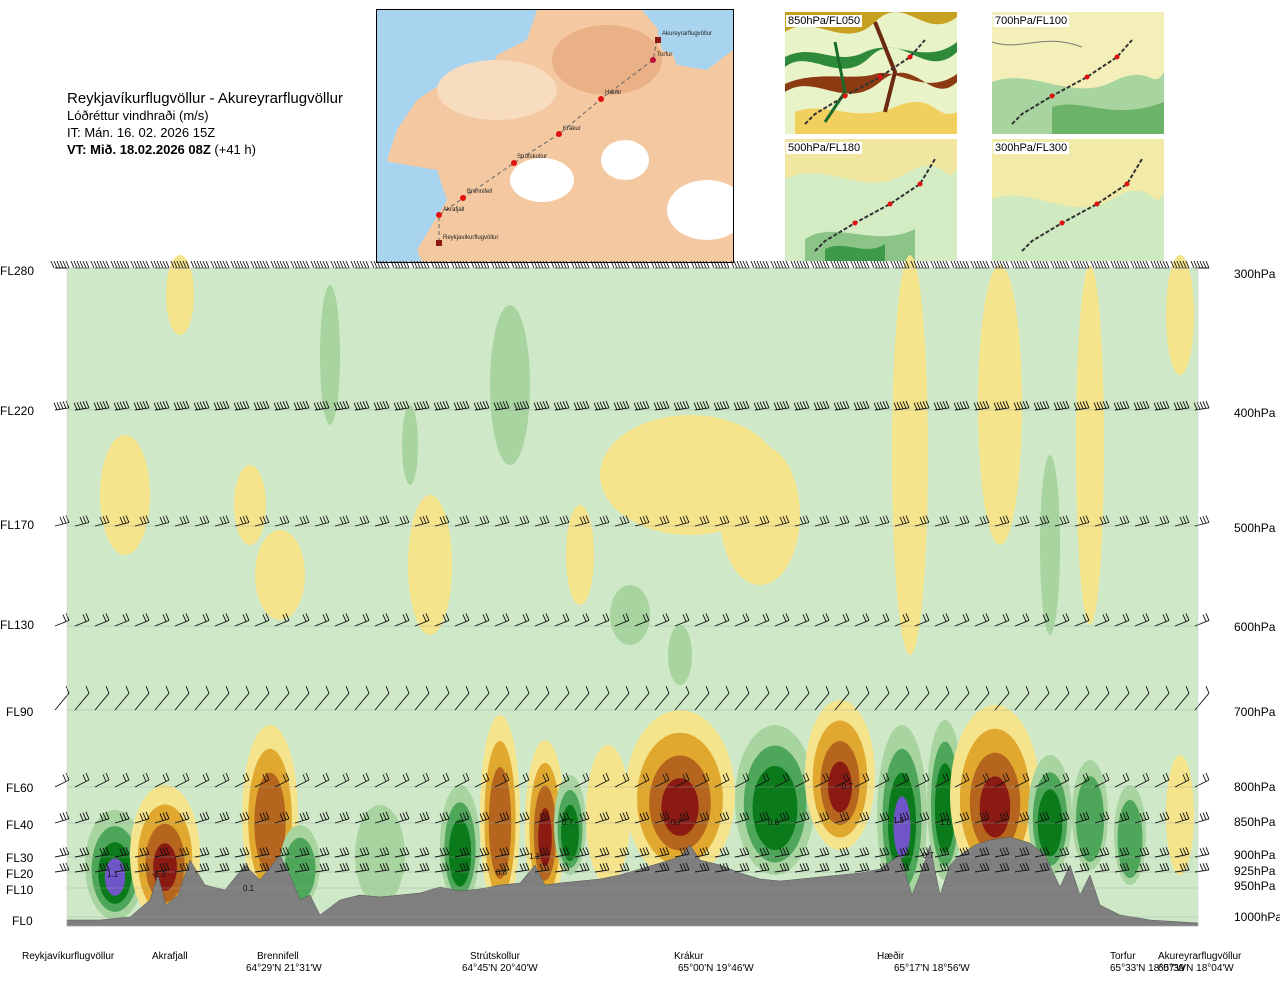 The height and width of the screenshot is (981, 1280). I want to click on terrain, so click(632, 881).